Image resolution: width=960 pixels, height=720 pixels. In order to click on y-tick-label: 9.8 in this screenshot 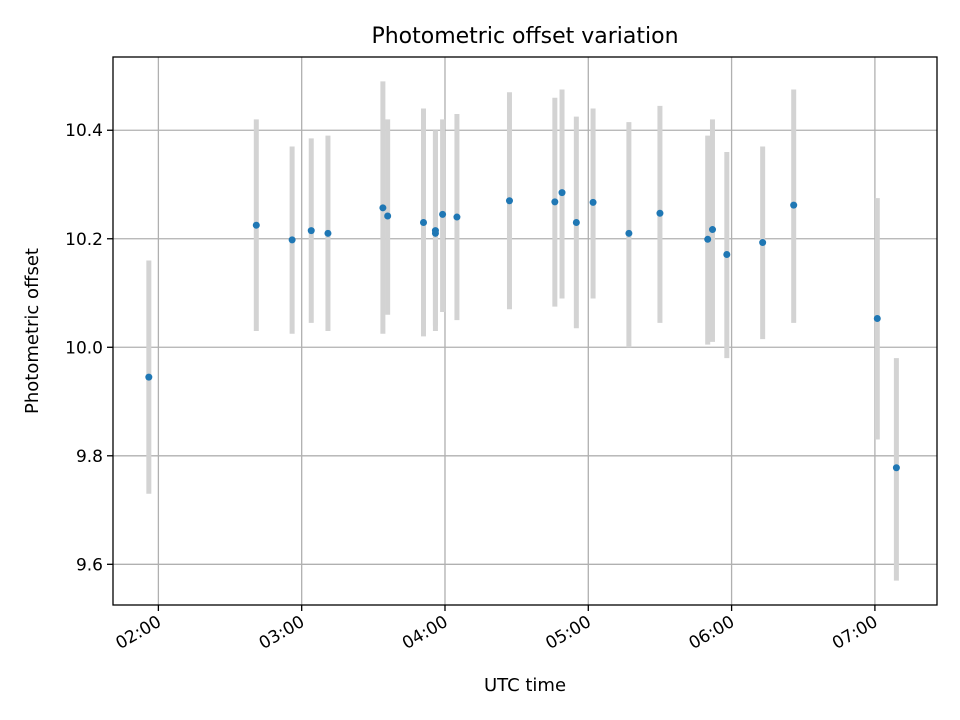, I will do `click(89, 457)`.